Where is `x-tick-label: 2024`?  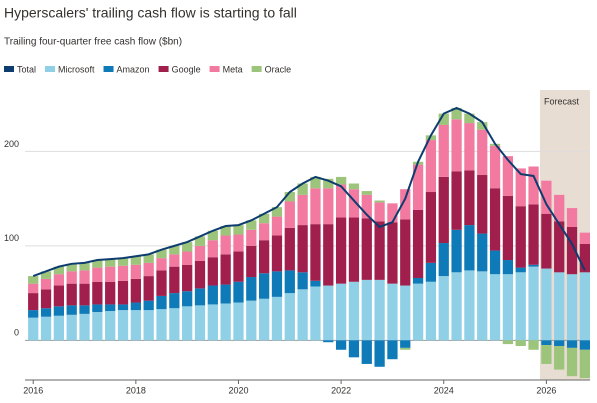
x-tick-label: 2024 is located at coordinates (444, 390).